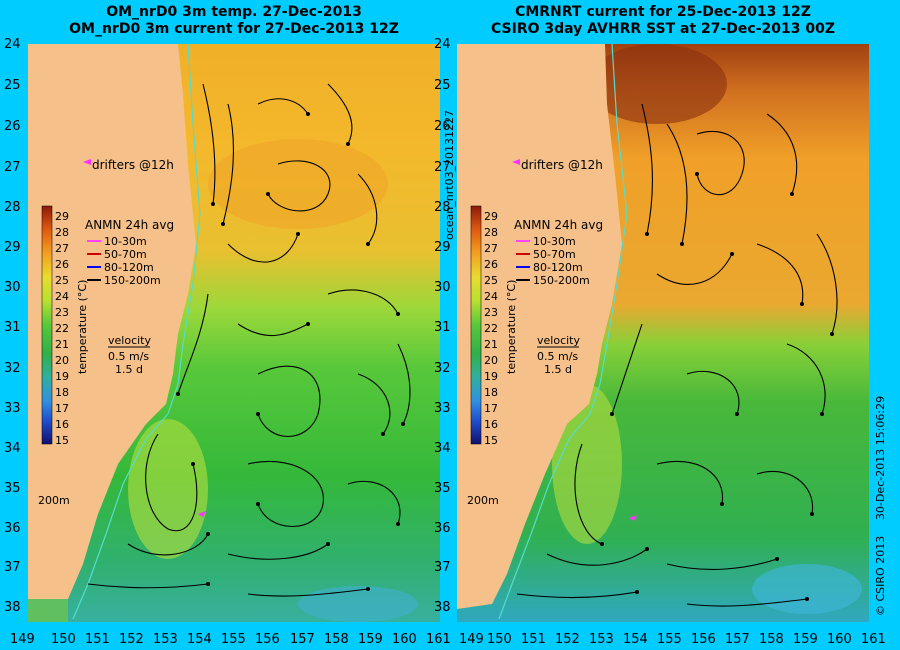  I want to click on colorbar-tick: 24, so click(491, 296).